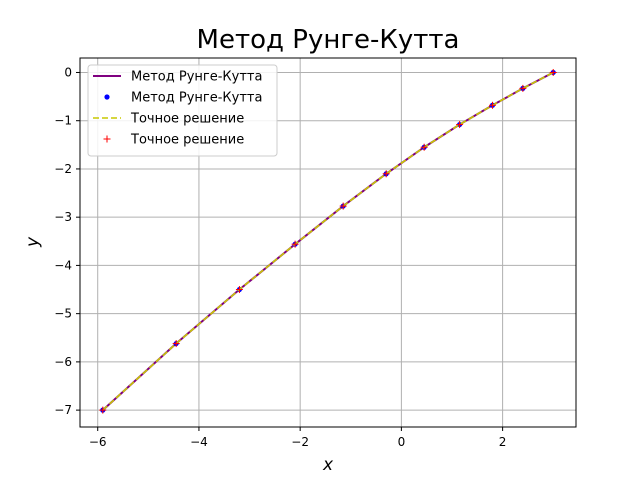  What do you see at coordinates (68, 72) in the screenshot?
I see `y-tick-label: 0` at bounding box center [68, 72].